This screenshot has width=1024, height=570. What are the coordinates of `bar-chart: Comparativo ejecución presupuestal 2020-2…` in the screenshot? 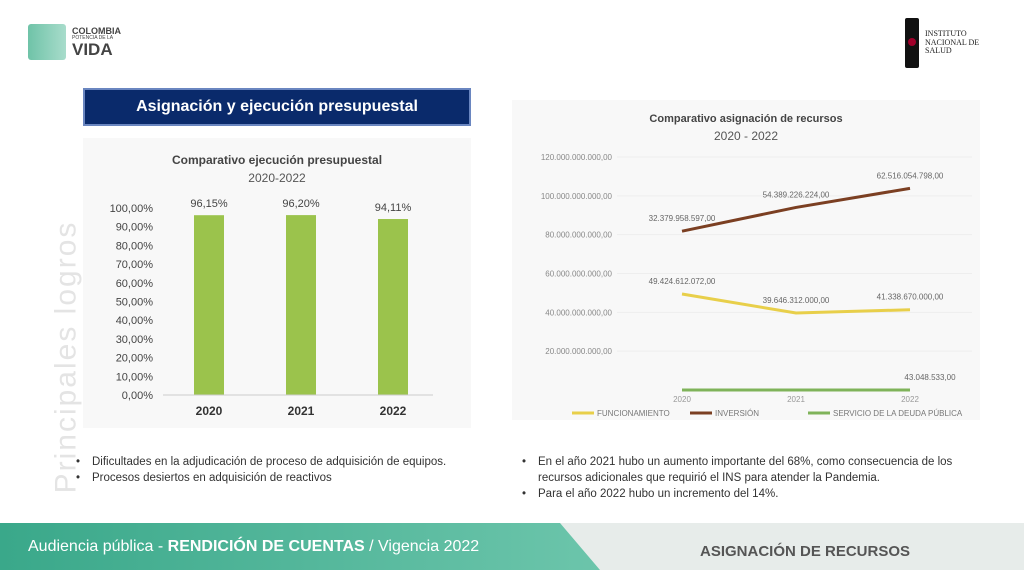 It's located at (271, 285).